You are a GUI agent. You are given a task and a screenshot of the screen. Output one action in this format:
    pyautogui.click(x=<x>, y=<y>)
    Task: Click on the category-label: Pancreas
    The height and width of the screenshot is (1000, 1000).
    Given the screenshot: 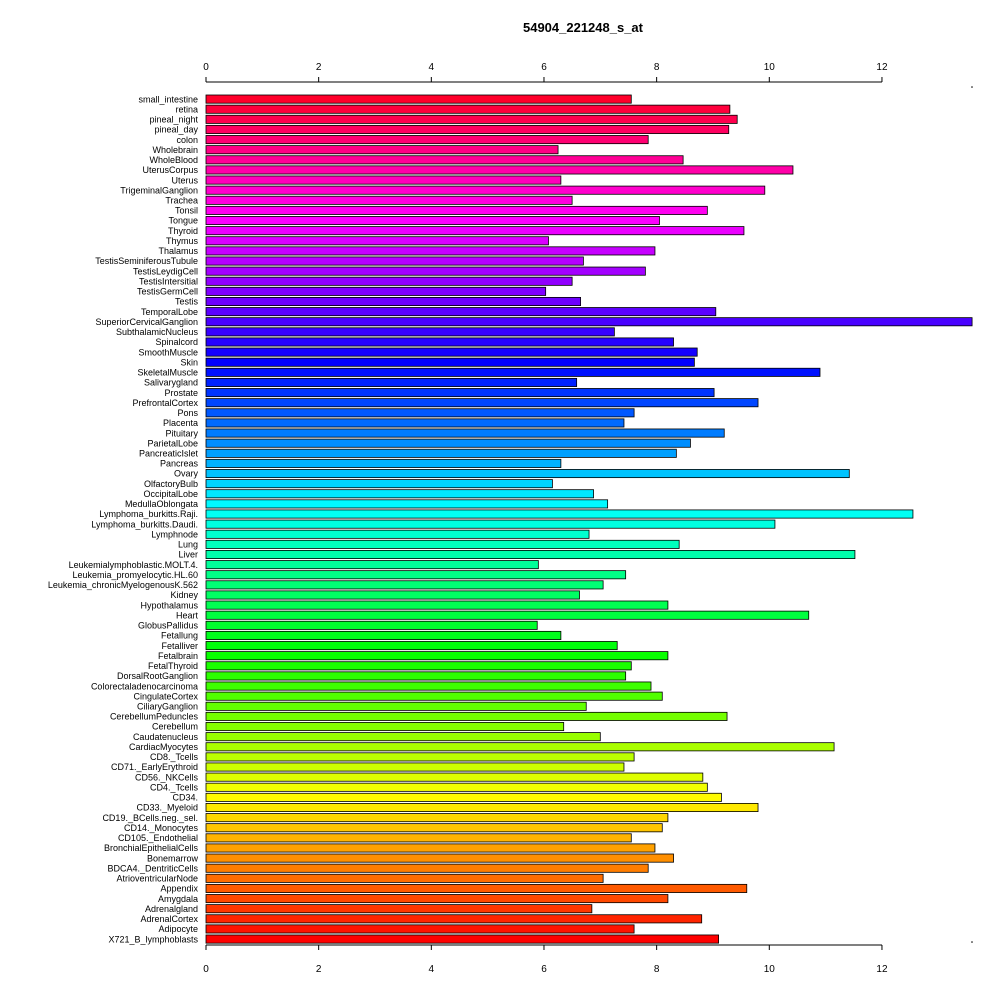 What is the action you would take?
    pyautogui.click(x=179, y=464)
    